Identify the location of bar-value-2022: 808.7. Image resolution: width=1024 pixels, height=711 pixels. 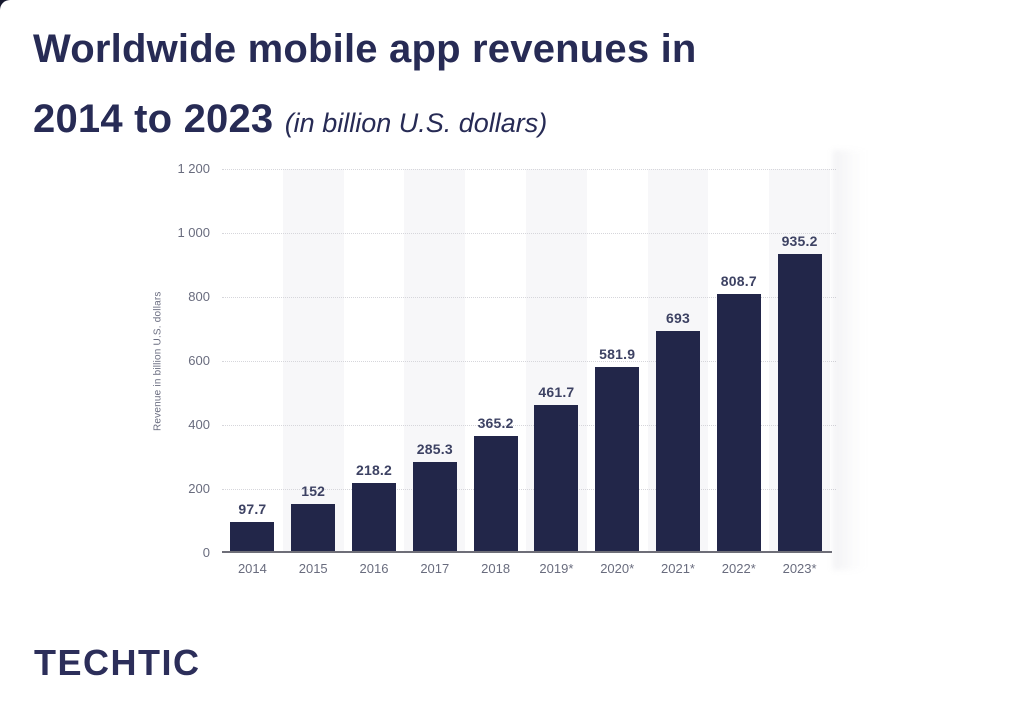
(738, 281).